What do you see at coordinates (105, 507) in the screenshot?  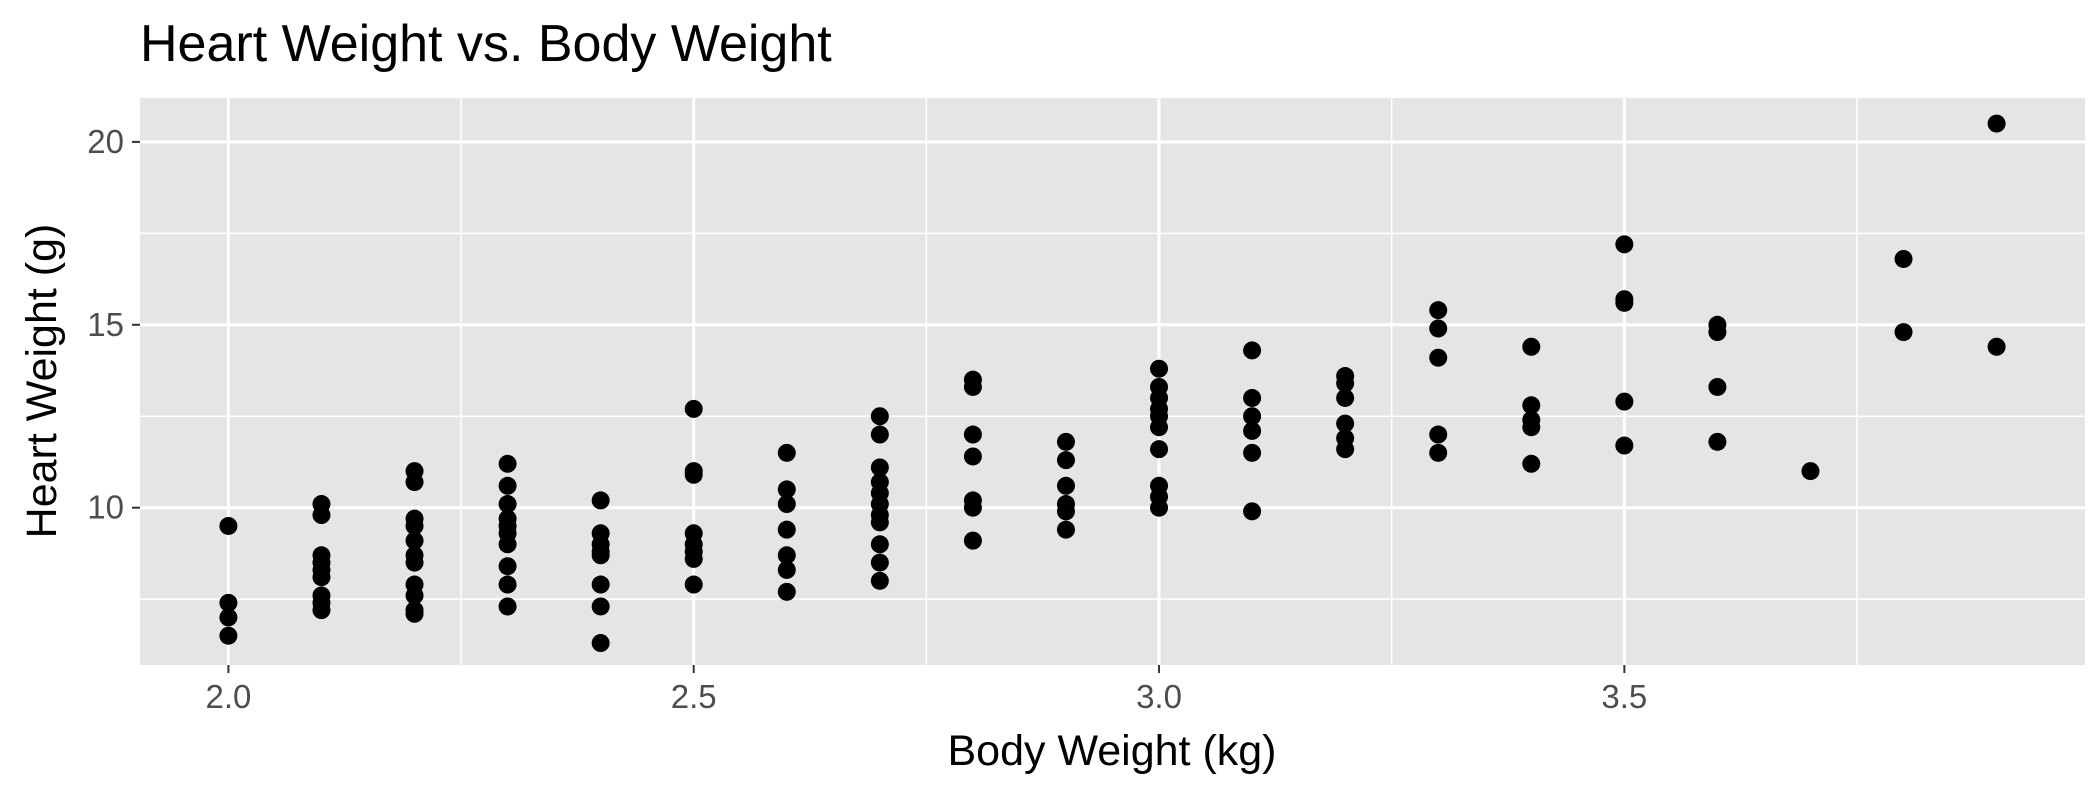 I see `y-tick-label: 10` at bounding box center [105, 507].